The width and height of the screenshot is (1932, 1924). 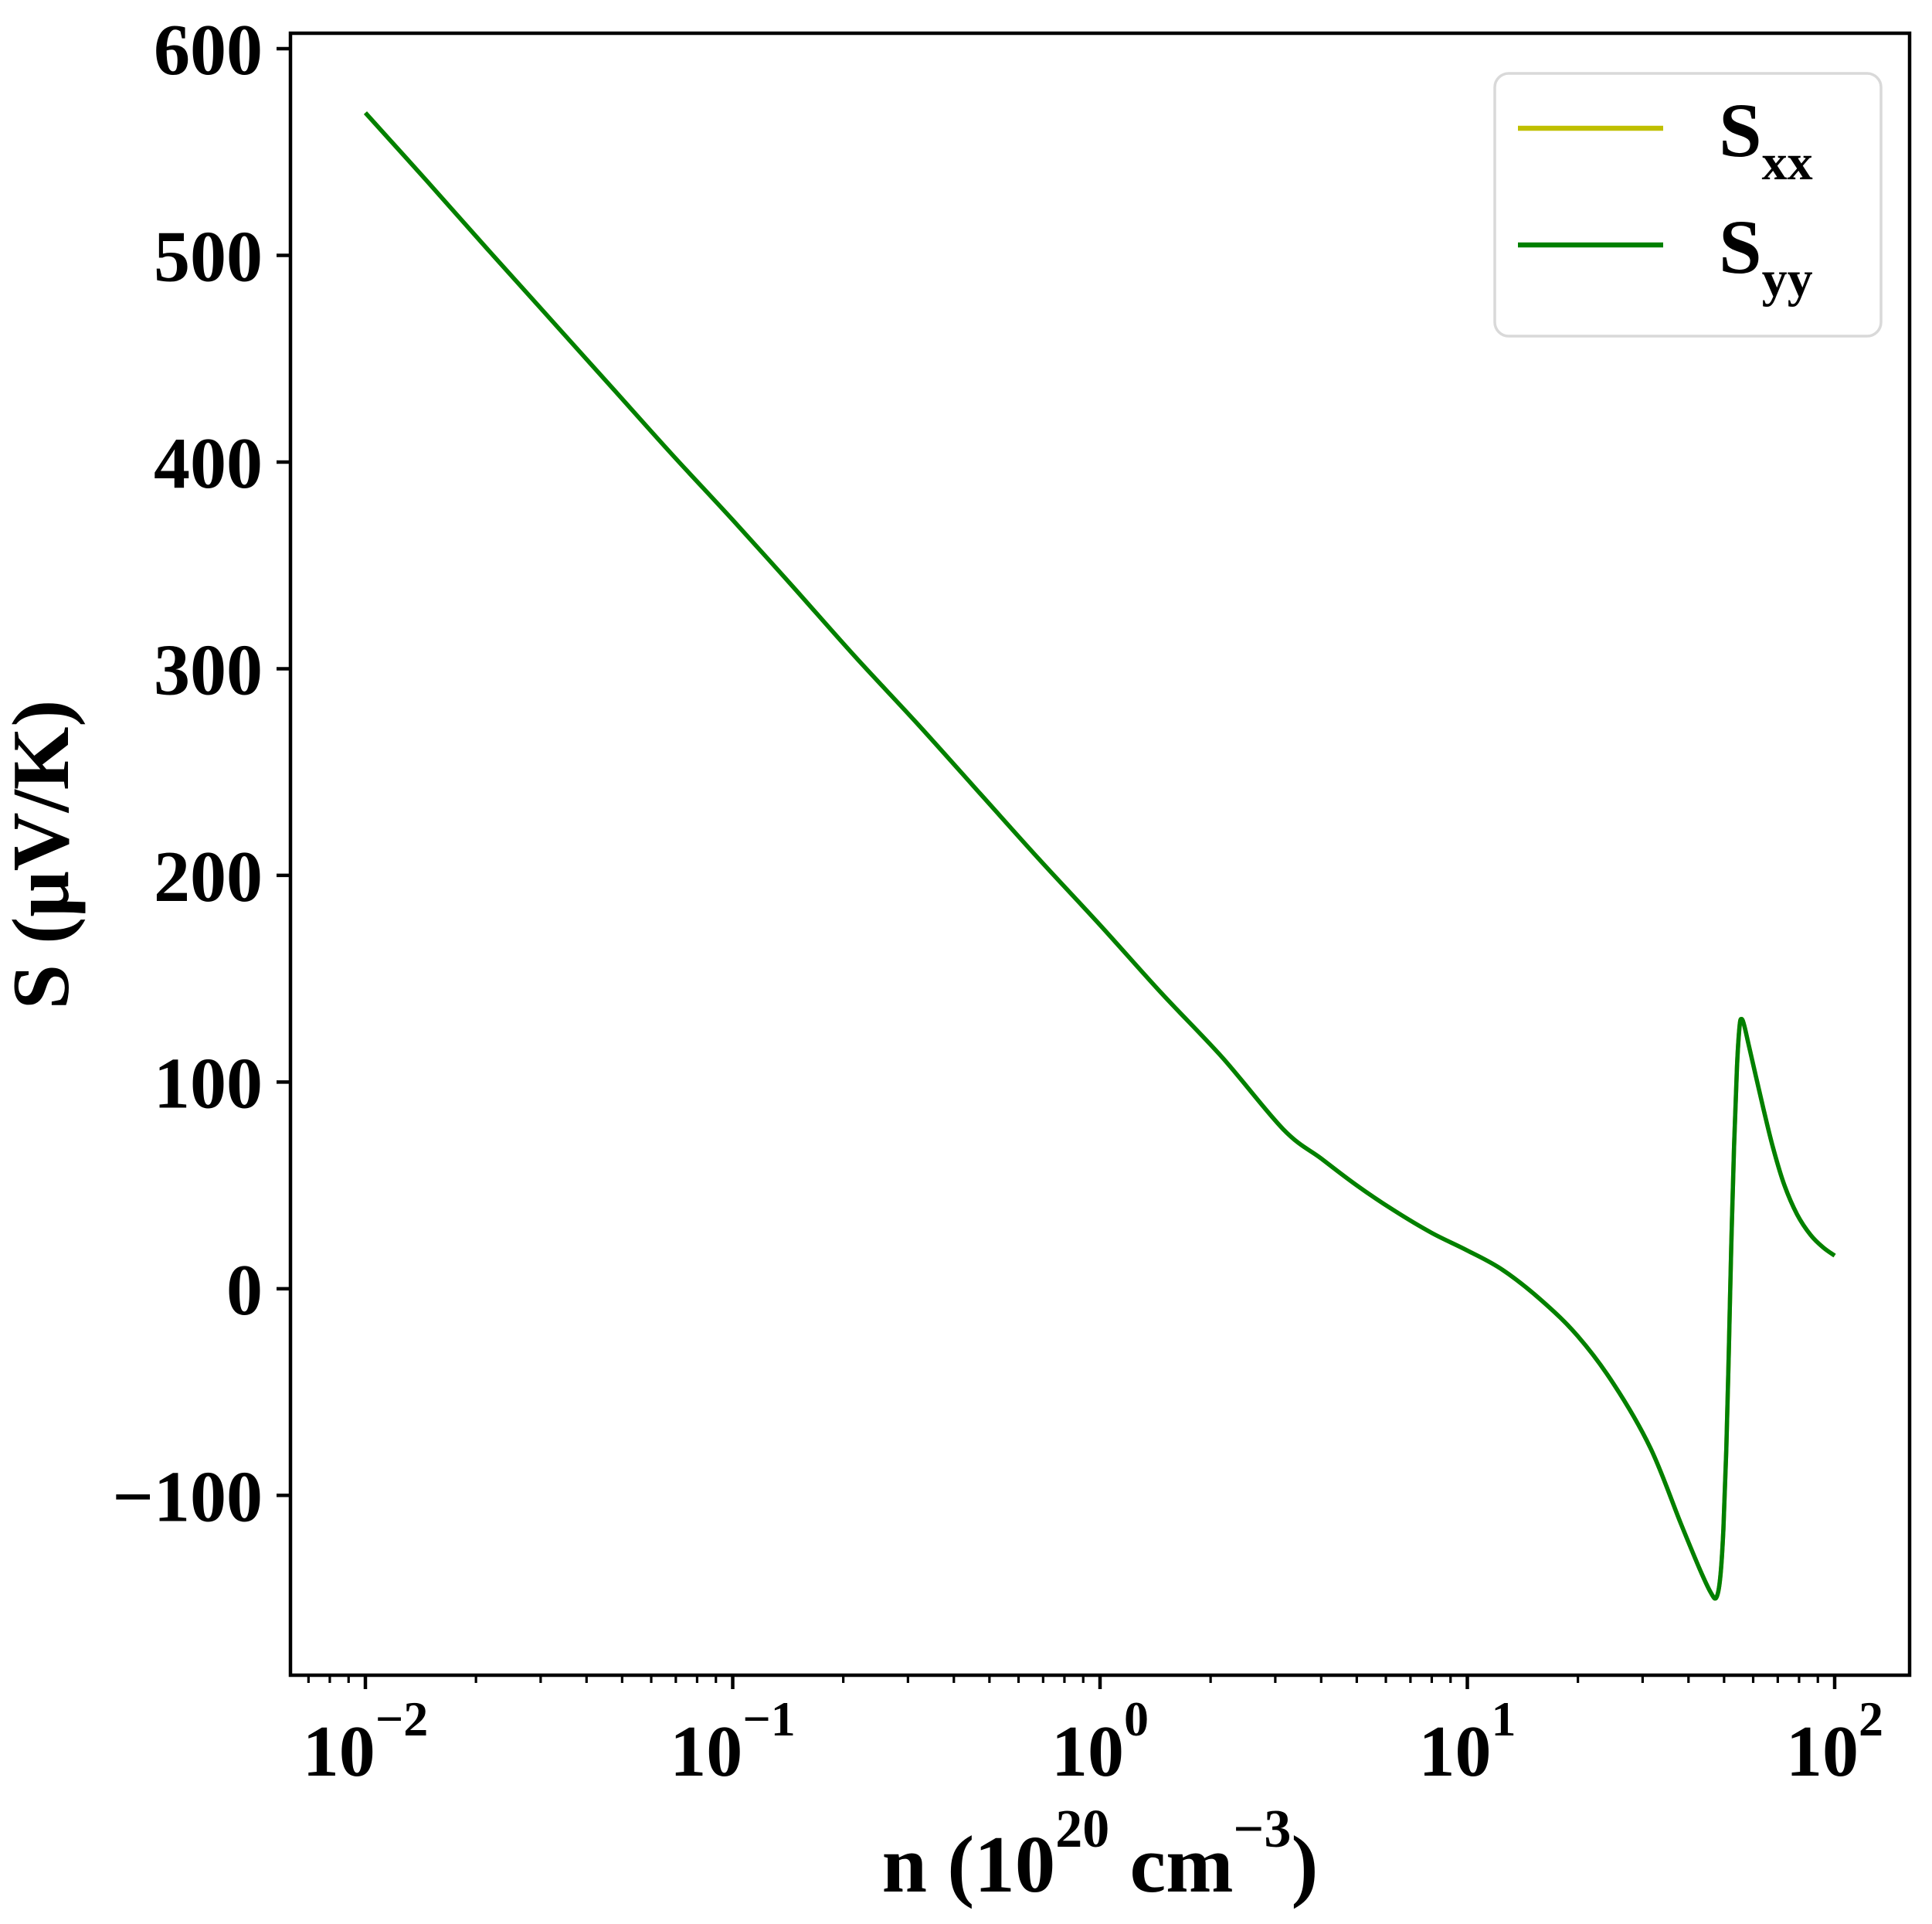 I want to click on y-tick-label: 300, so click(x=209, y=670).